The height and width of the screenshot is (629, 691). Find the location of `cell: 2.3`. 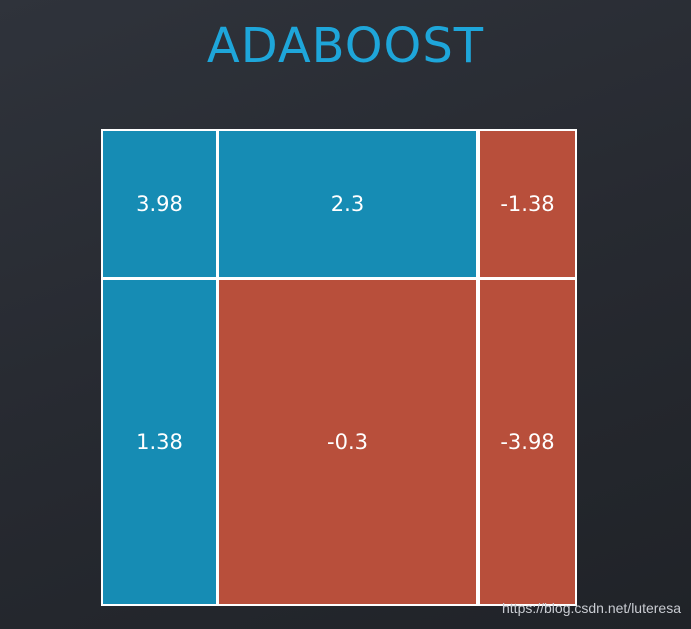

cell: 2.3 is located at coordinates (347, 204).